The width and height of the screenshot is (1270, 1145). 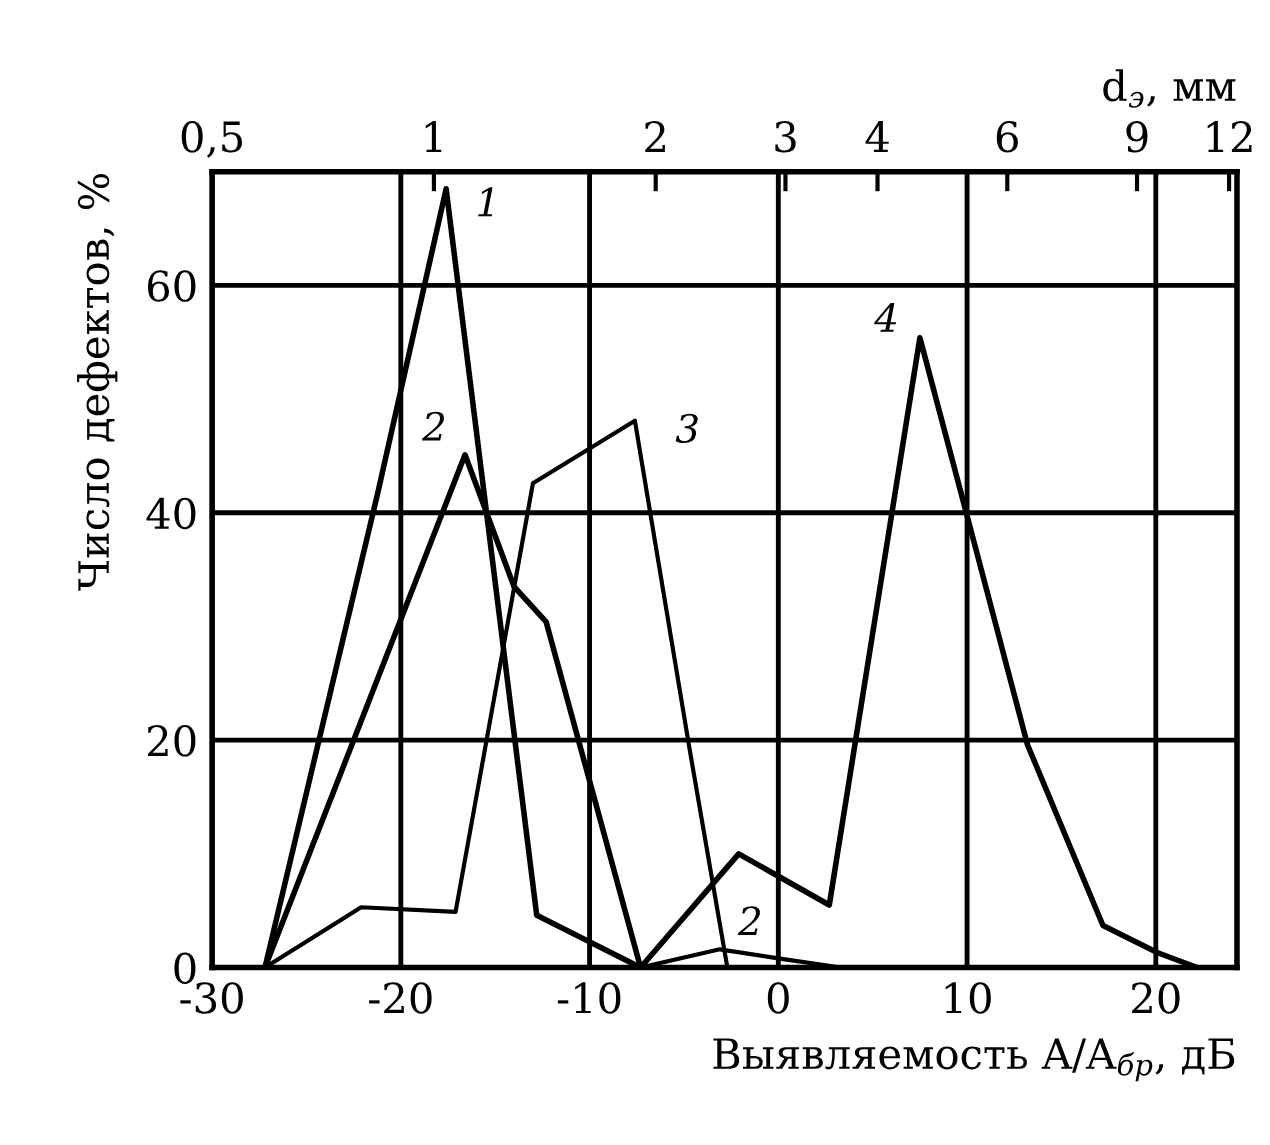 I want to click on x-axis-title: Выявляемость A/A$_{бр}$, дБ, so click(x=974, y=1060).